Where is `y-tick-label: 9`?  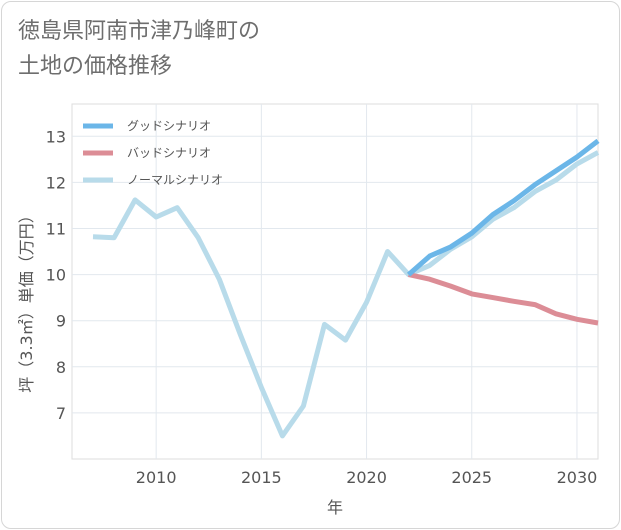
y-tick-label: 9 is located at coordinates (61, 321).